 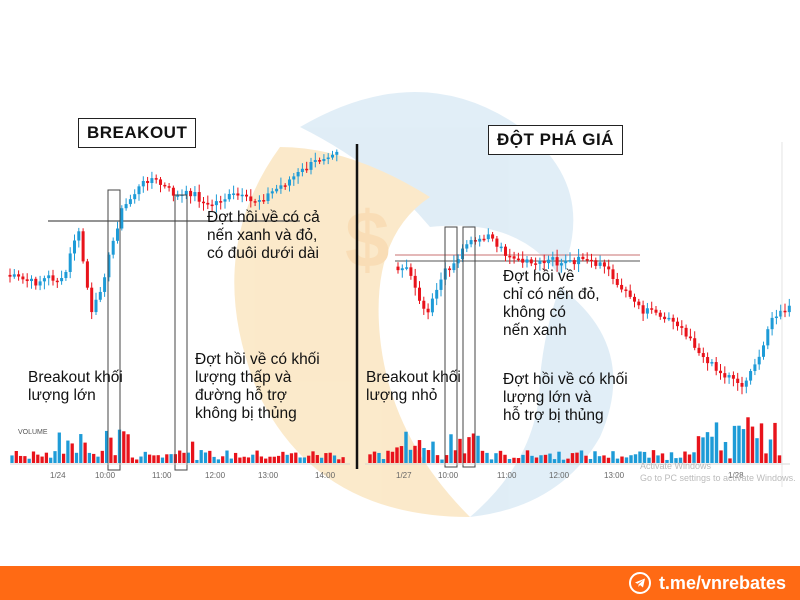 I want to click on right-note-volume: Breakout khối lượng nhỏ, so click(x=413, y=386).